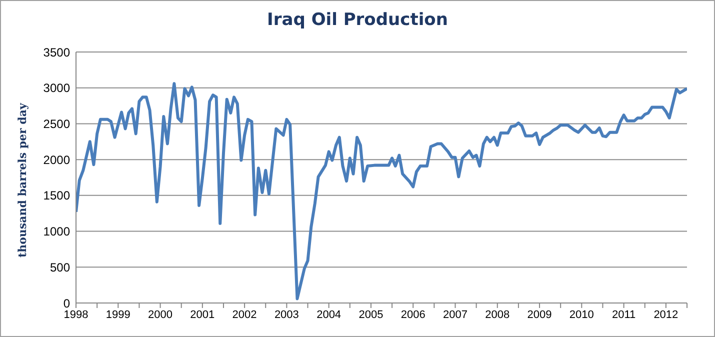 The width and height of the screenshot is (715, 337). What do you see at coordinates (413, 314) in the screenshot?
I see `x-tick-label: 2006` at bounding box center [413, 314].